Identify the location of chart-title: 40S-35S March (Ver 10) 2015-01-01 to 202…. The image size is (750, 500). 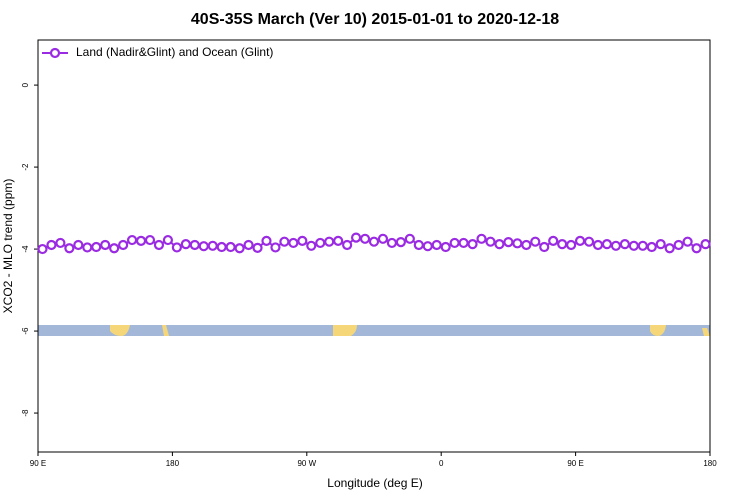
(375, 19).